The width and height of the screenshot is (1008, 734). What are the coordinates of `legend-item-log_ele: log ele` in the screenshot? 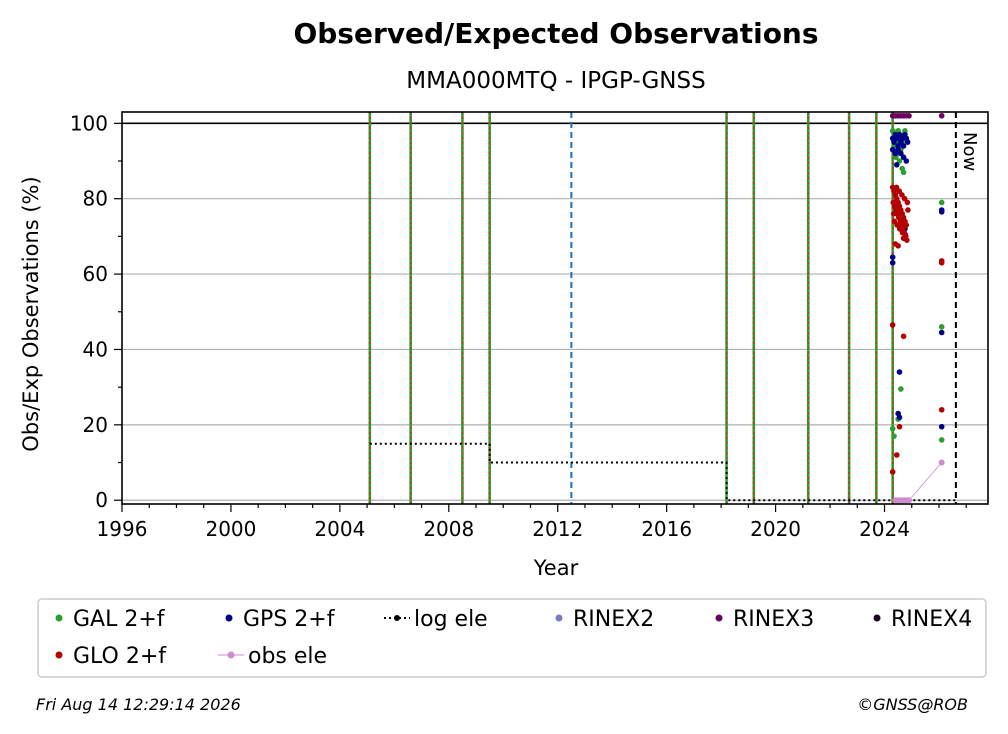 It's located at (436, 619).